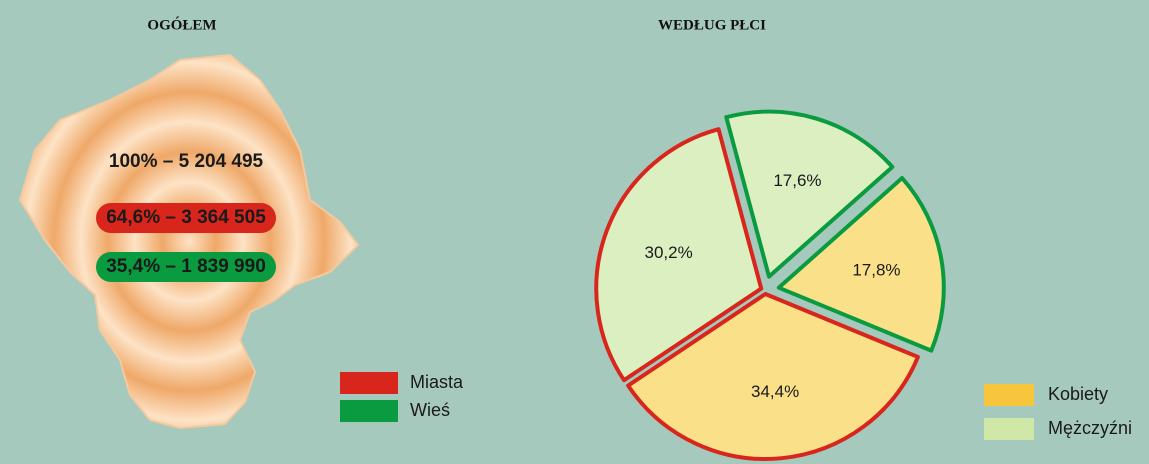  What do you see at coordinates (1090, 428) in the screenshot?
I see `legend-label: Mężczyźni` at bounding box center [1090, 428].